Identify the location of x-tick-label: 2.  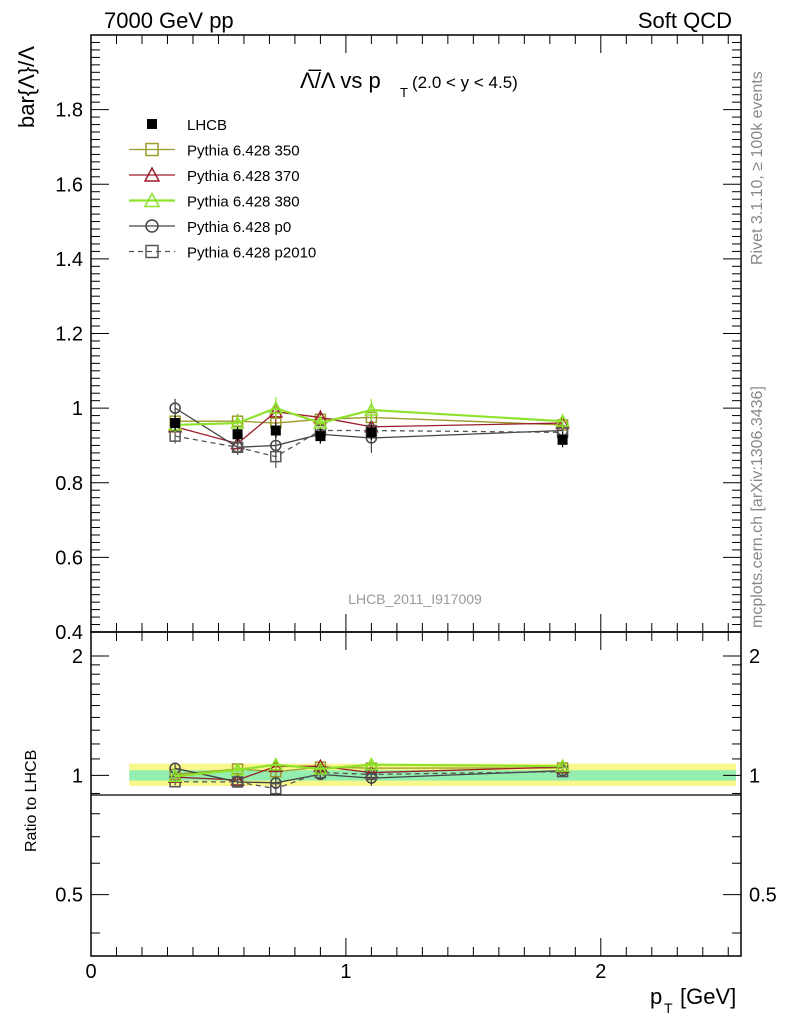
(600, 972).